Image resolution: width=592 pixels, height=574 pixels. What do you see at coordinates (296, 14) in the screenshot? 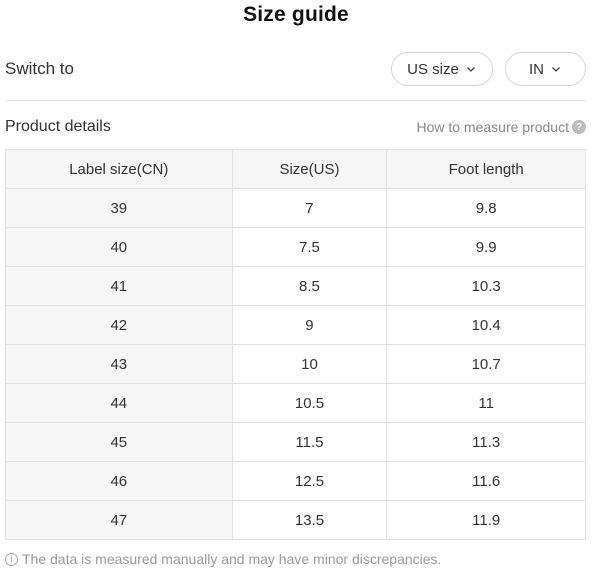
I see `page-title: Size guide` at bounding box center [296, 14].